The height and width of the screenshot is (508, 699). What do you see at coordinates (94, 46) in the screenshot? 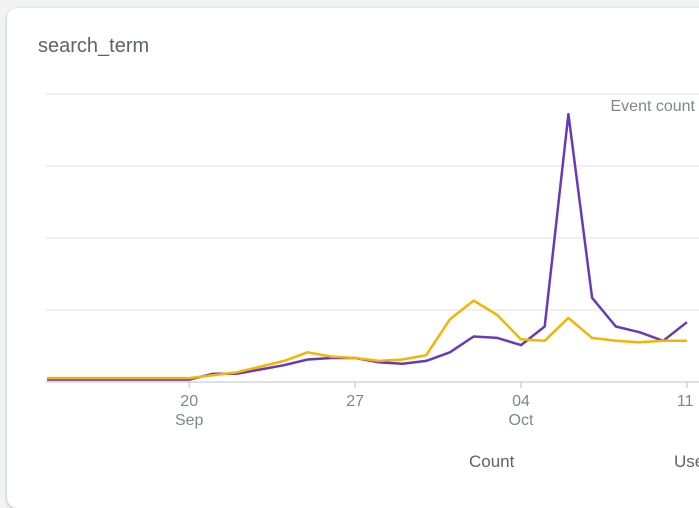
I see `card-title: search_term` at bounding box center [94, 46].